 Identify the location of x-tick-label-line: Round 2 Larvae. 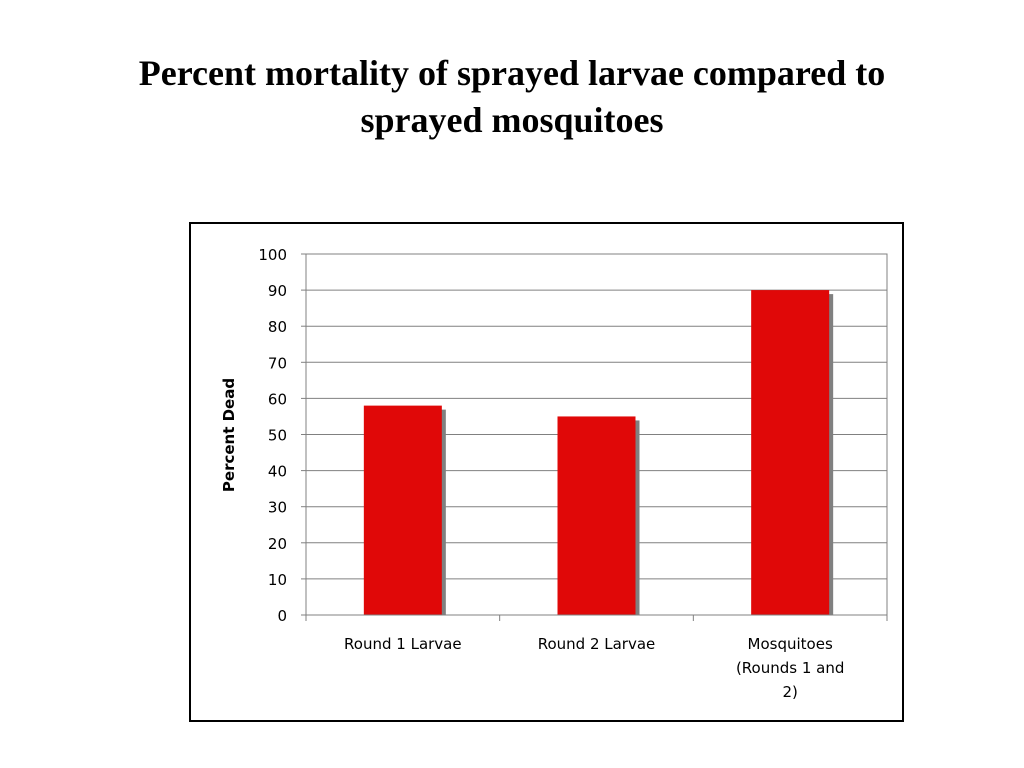
(597, 644).